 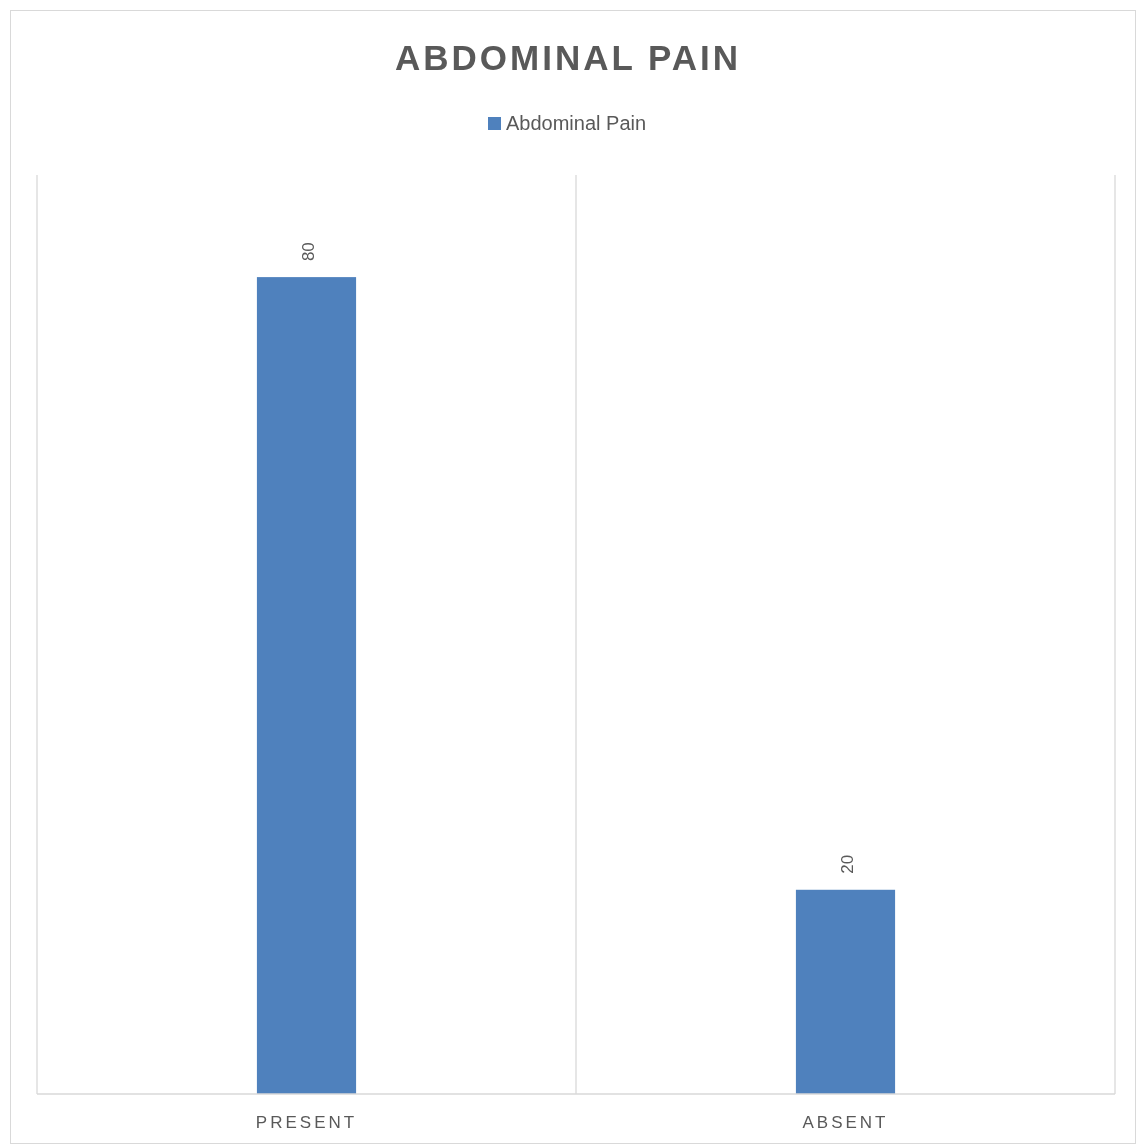 I want to click on chart-title: ABDOMINAL PAIN, so click(x=568, y=57).